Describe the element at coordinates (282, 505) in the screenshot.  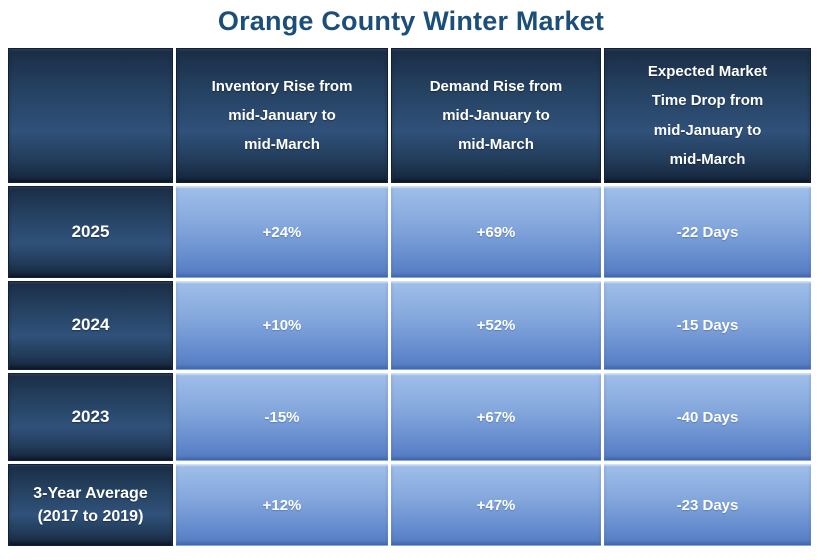
I see `cell-average-inventory: +12%` at that location.